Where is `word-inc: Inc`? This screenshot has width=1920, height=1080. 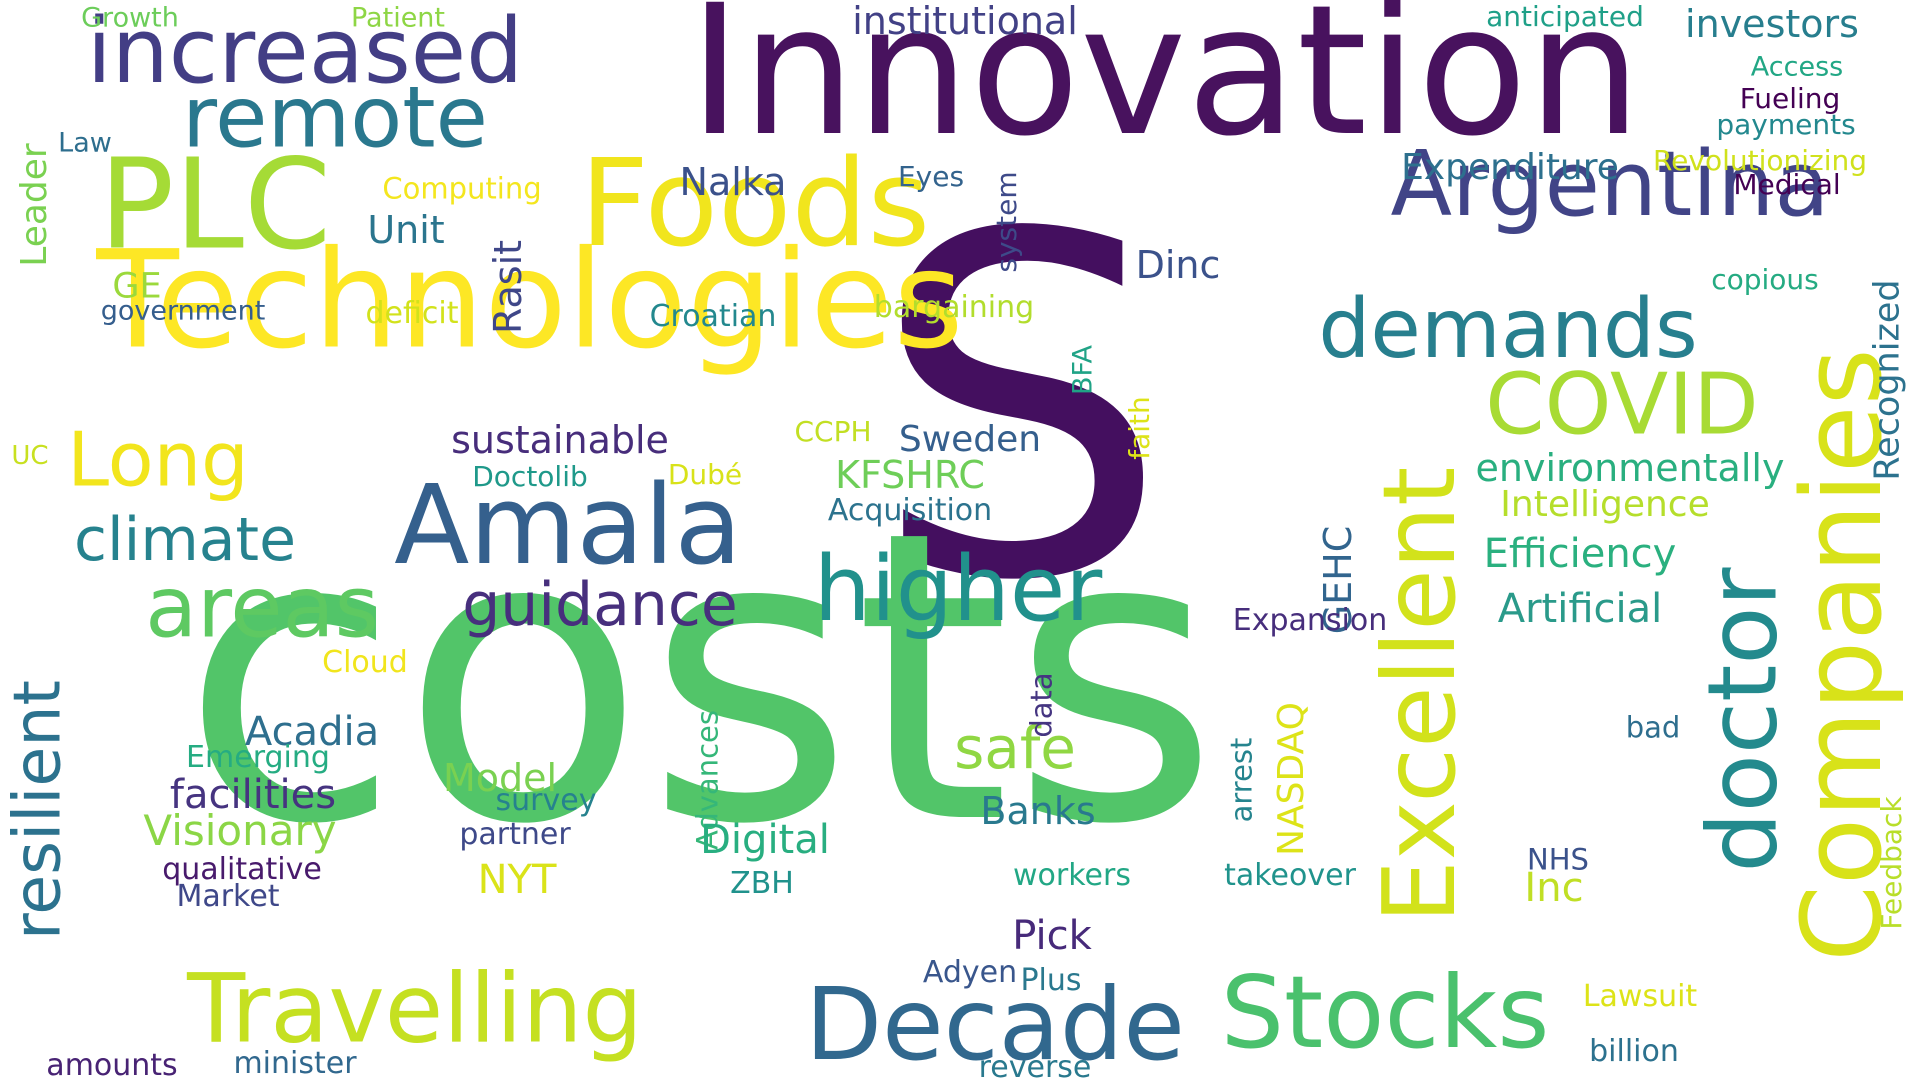
word-inc: Inc is located at coordinates (1554, 888).